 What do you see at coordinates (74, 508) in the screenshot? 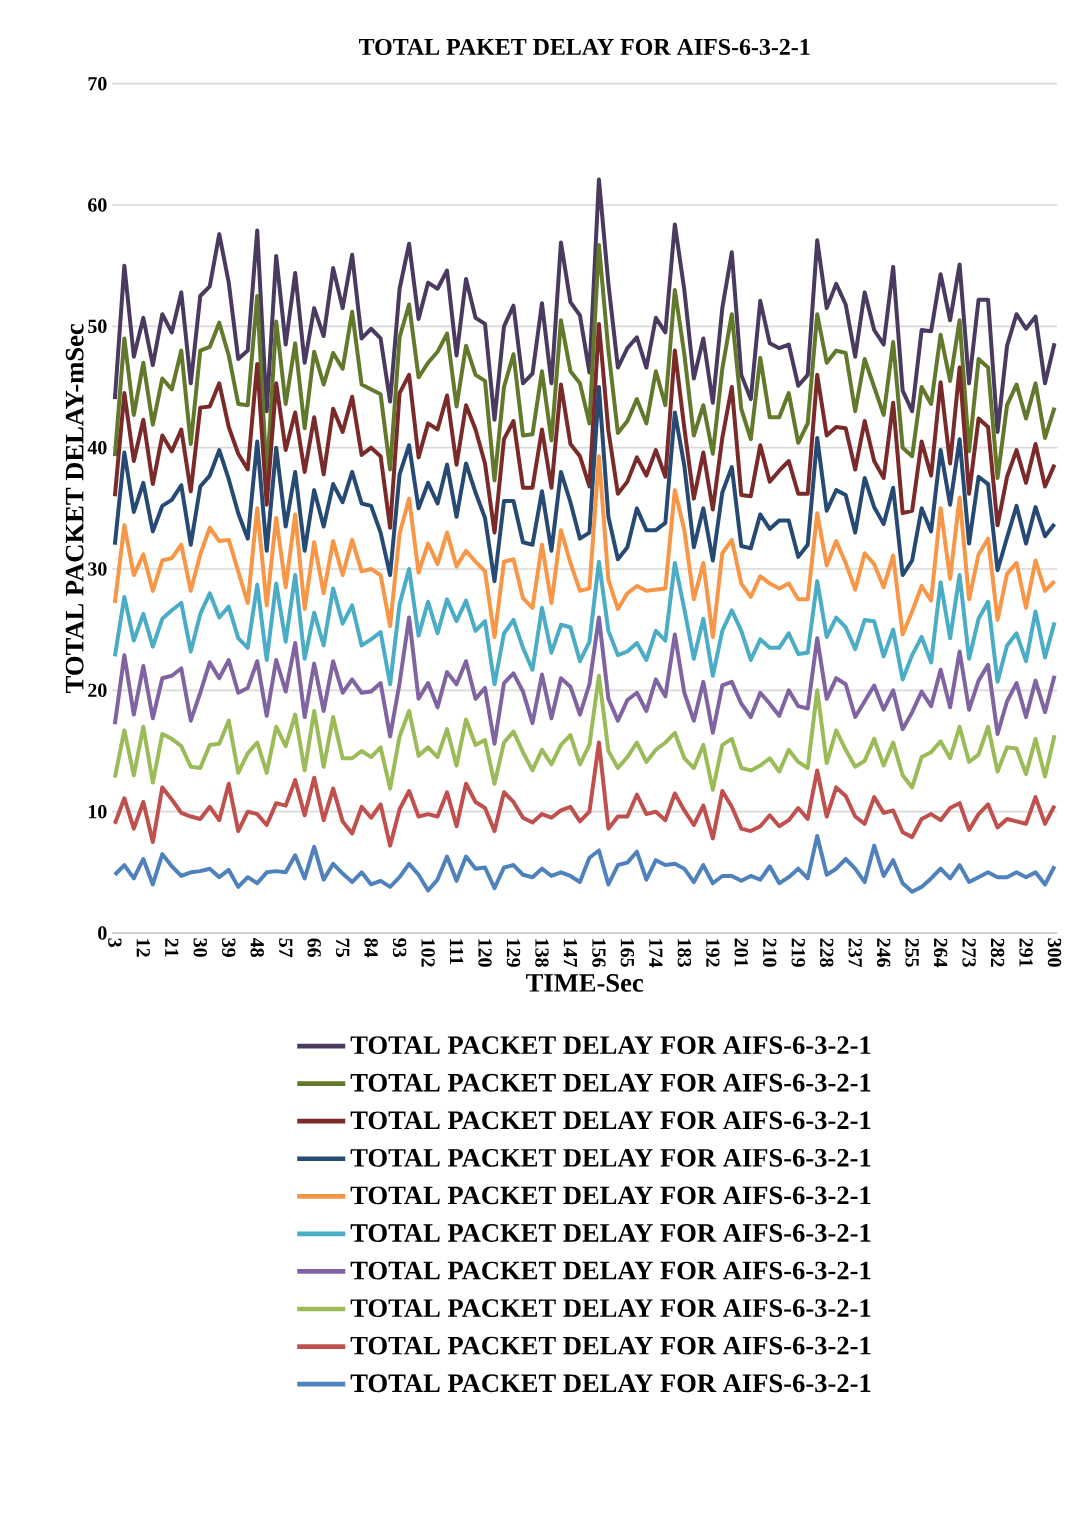
I see `y-axis-title: TOTAL PACKET DELAY-mSec` at bounding box center [74, 508].